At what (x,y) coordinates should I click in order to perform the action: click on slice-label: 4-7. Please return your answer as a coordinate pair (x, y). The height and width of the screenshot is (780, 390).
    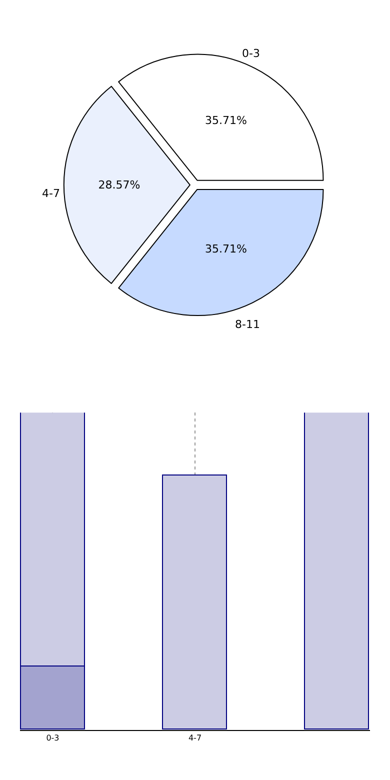
    Looking at the image, I should click on (51, 193).